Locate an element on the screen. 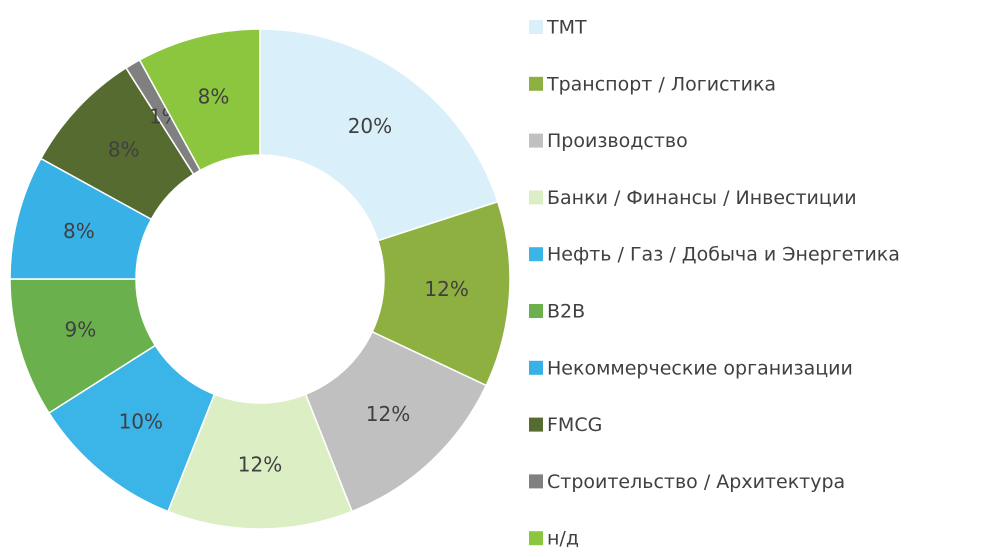 The height and width of the screenshot is (557, 984). legend-label: Транспорт / Логистика is located at coordinates (661, 84).